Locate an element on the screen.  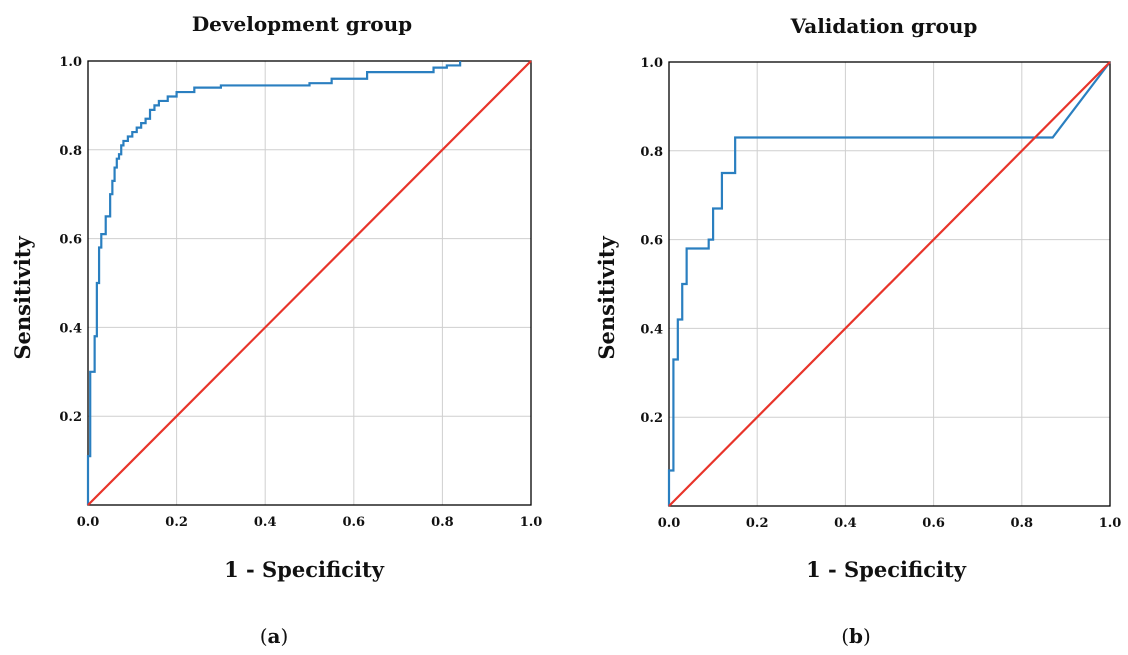
panel-caption-a: (a) is located at coordinates (274, 636).